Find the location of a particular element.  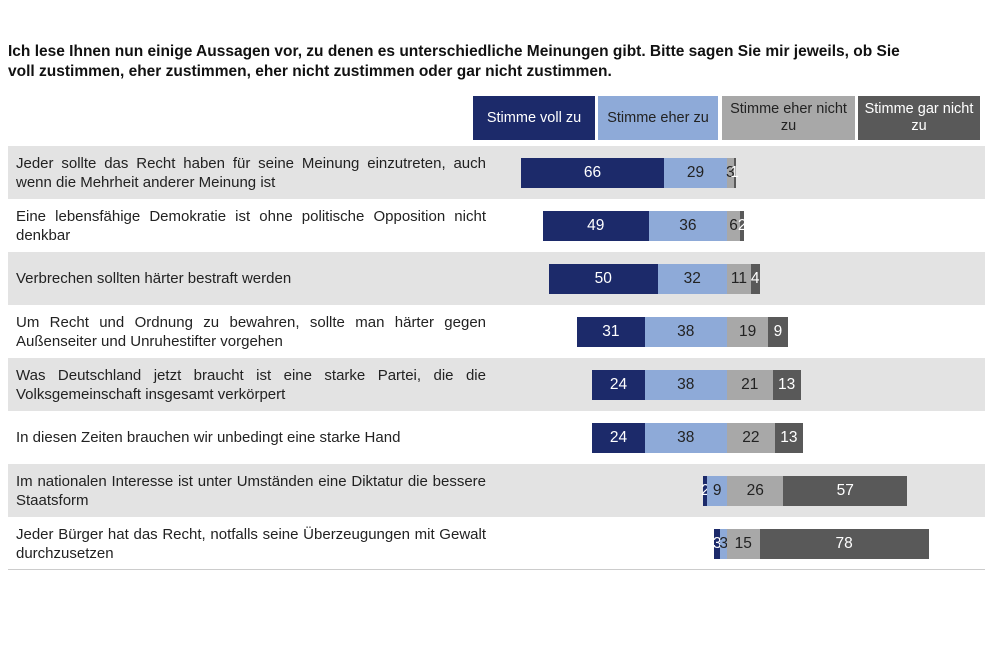

value-label: 78 is located at coordinates (844, 543).